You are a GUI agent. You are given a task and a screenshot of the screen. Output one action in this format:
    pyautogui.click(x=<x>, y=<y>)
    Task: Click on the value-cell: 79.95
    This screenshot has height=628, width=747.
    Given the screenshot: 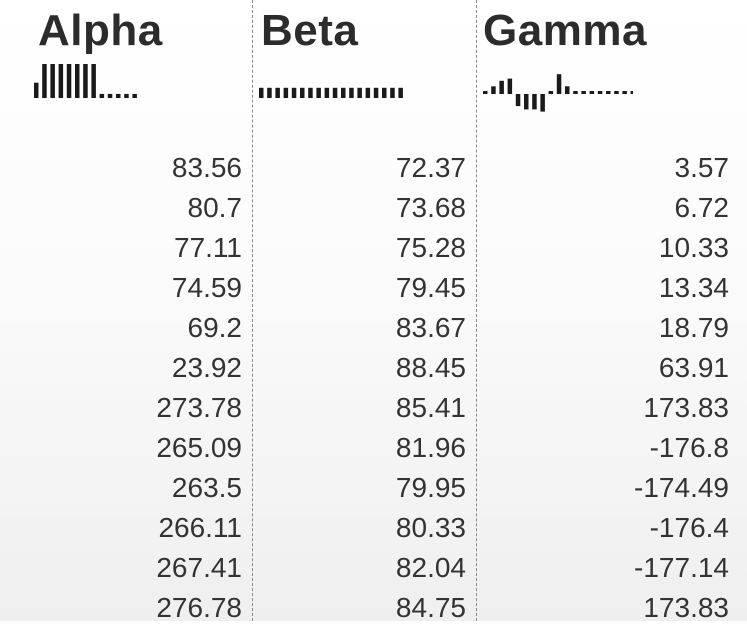 What is the action you would take?
    pyautogui.click(x=430, y=487)
    